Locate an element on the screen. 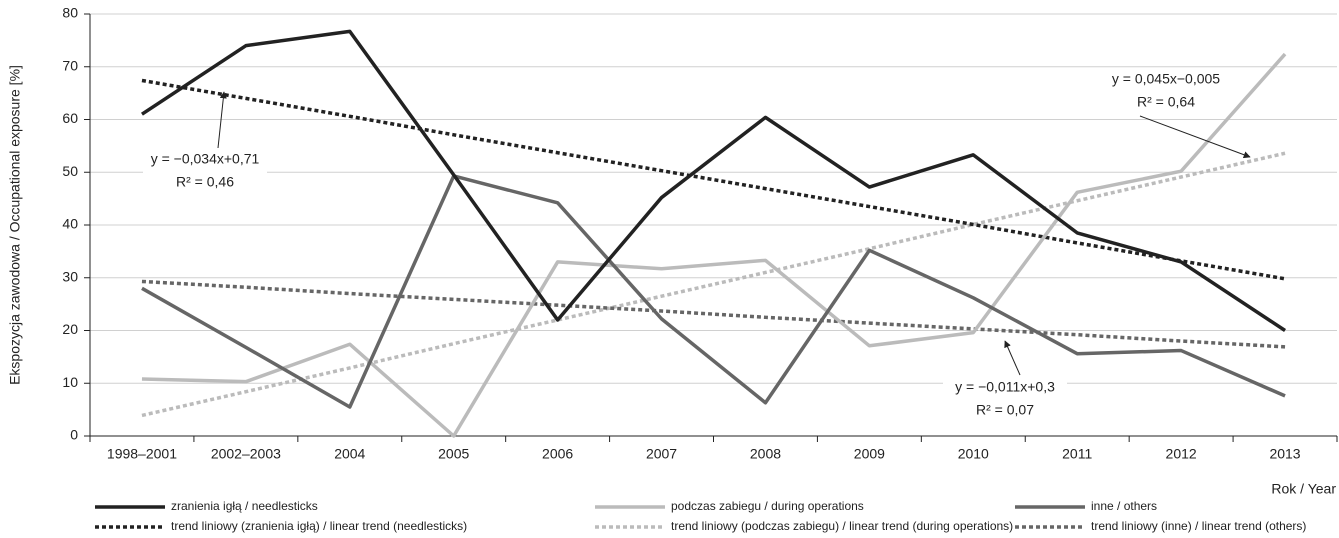 Image resolution: width=1339 pixels, height=538 pixels. y-tick-label: 60 is located at coordinates (70, 118).